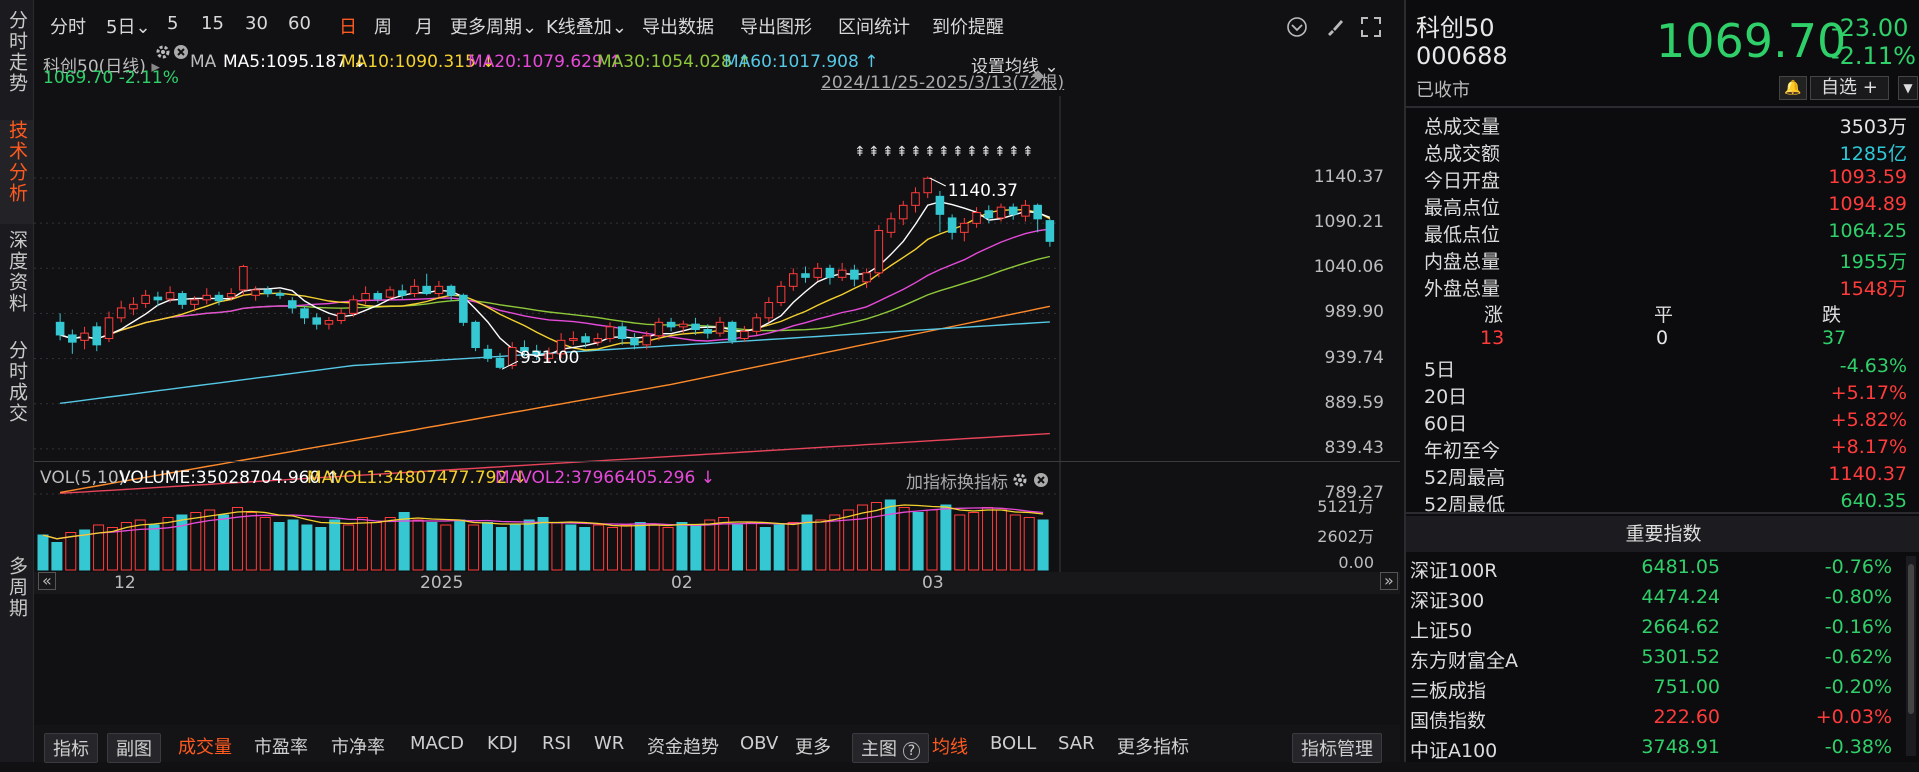 This screenshot has height=772, width=1919. I want to click on switch-indicator-button: 换指标, so click(982, 483).